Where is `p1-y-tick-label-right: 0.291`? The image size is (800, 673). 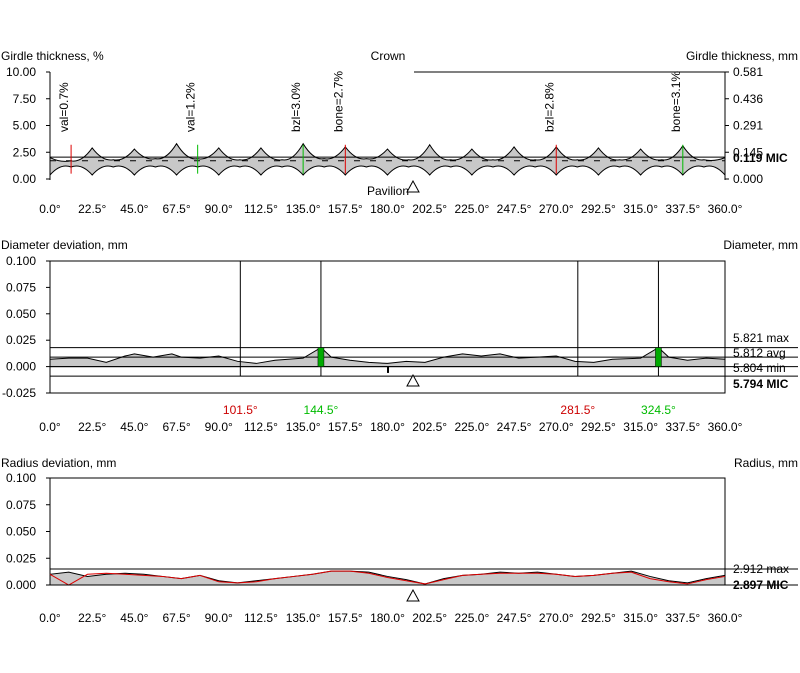 p1-y-tick-label-right: 0.291 is located at coordinates (748, 126).